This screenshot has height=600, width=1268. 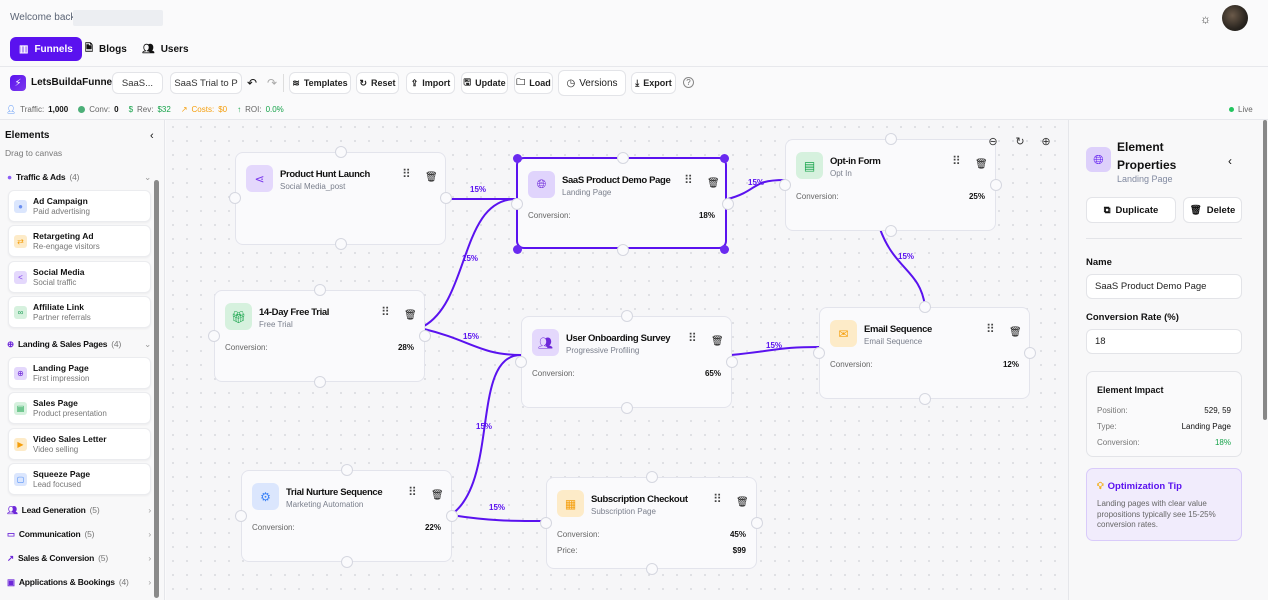 What do you see at coordinates (79, 177) in the screenshot?
I see `sidebar-group-traffic-ads: ● Traffic & Ads (4) ⌄` at bounding box center [79, 177].